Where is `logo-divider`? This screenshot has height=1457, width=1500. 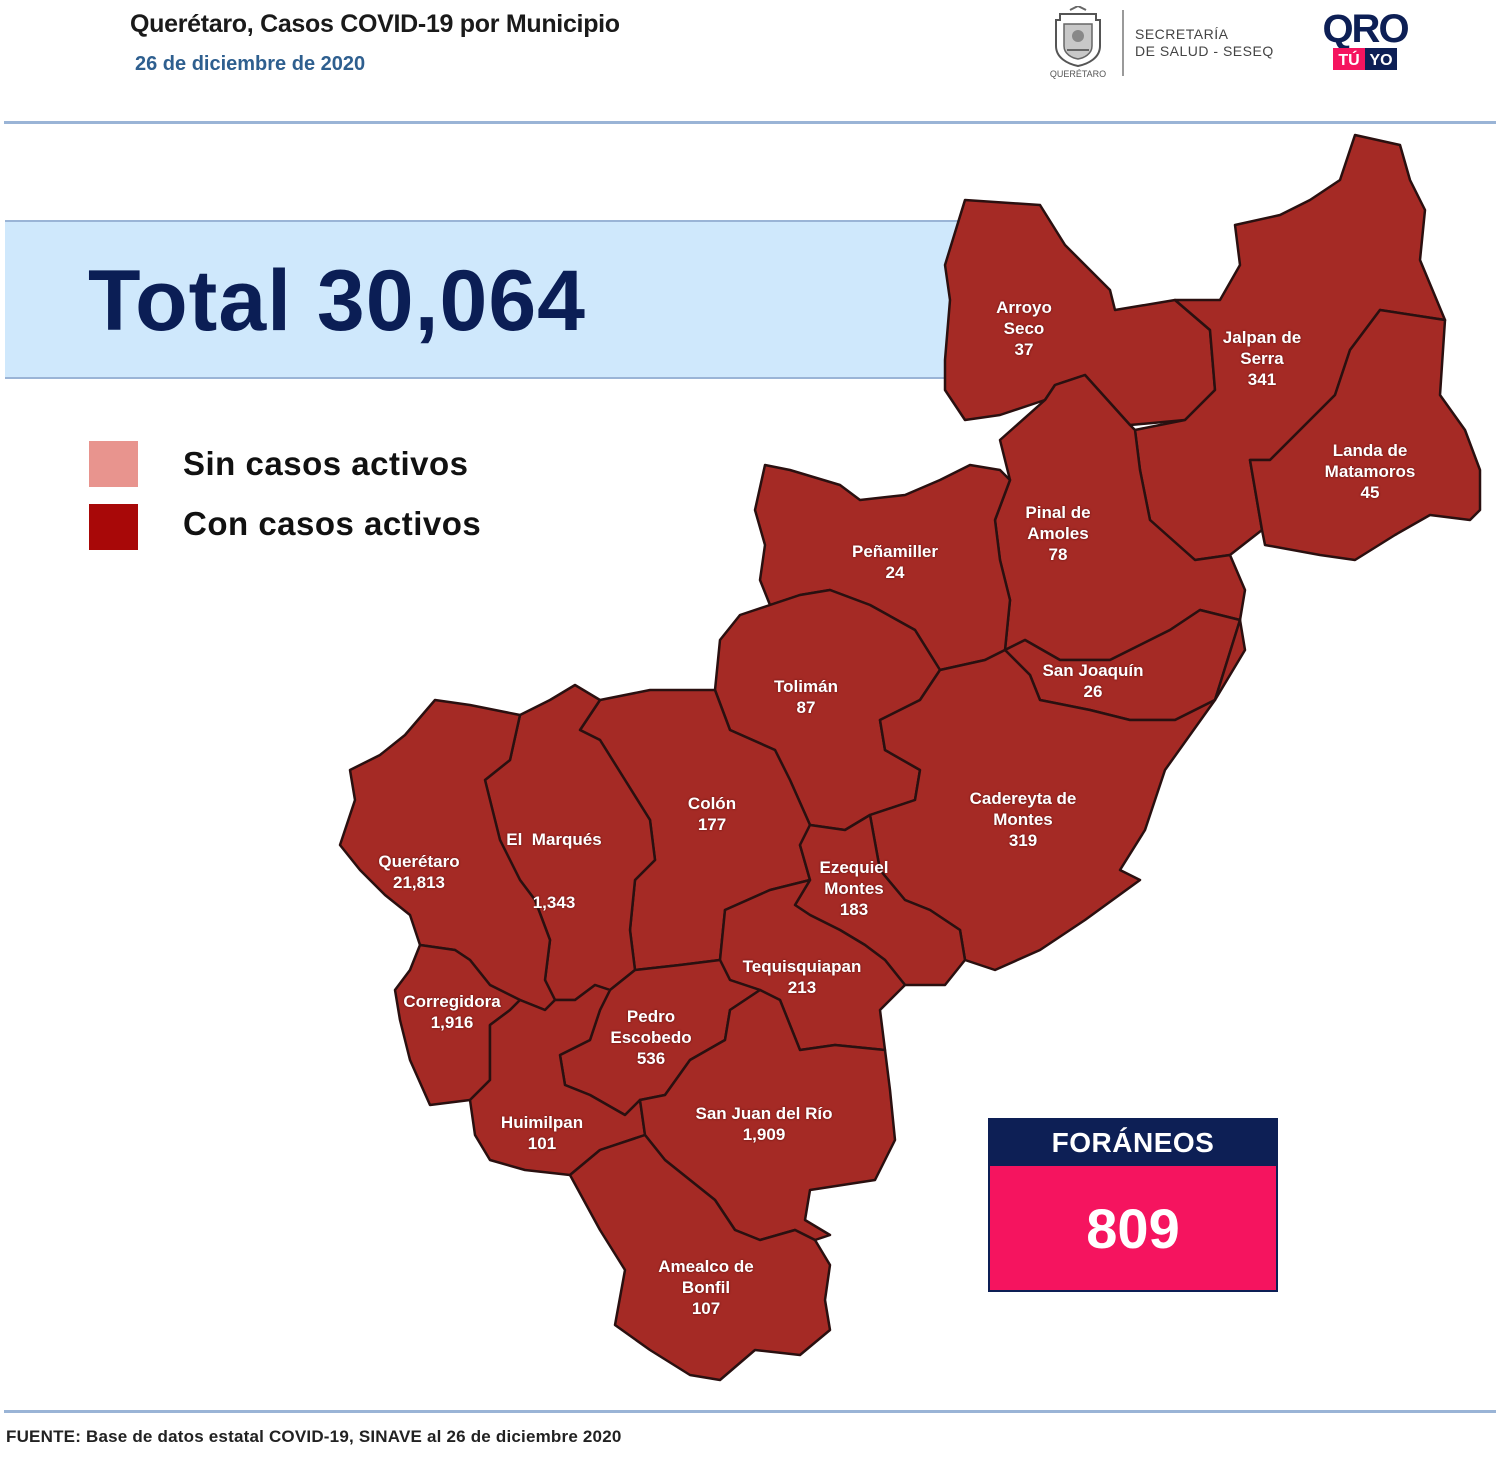 logo-divider is located at coordinates (1123, 43).